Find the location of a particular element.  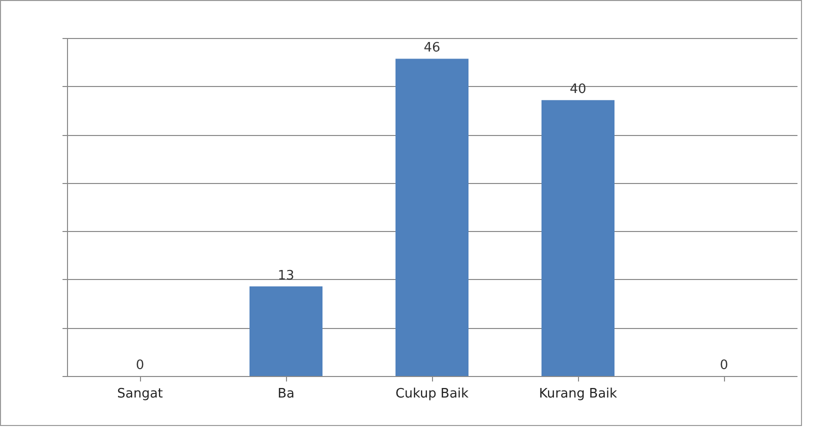

x-tick-label: Cukup Baik is located at coordinates (432, 394).